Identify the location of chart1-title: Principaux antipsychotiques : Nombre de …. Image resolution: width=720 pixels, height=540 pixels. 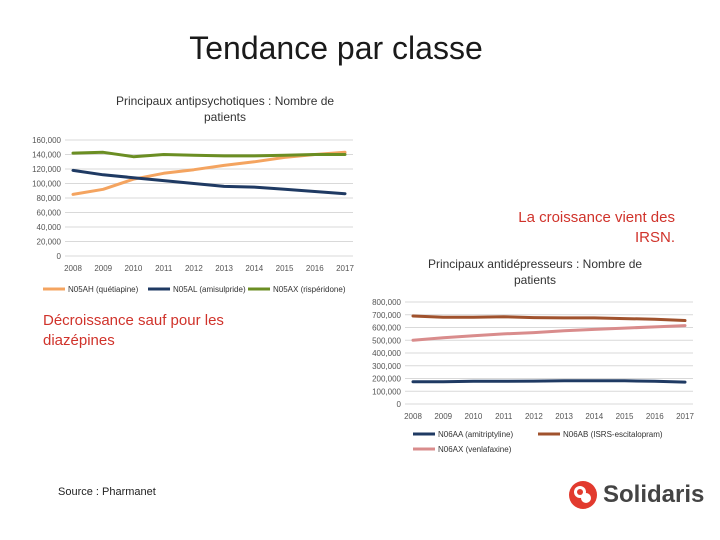
(225, 109).